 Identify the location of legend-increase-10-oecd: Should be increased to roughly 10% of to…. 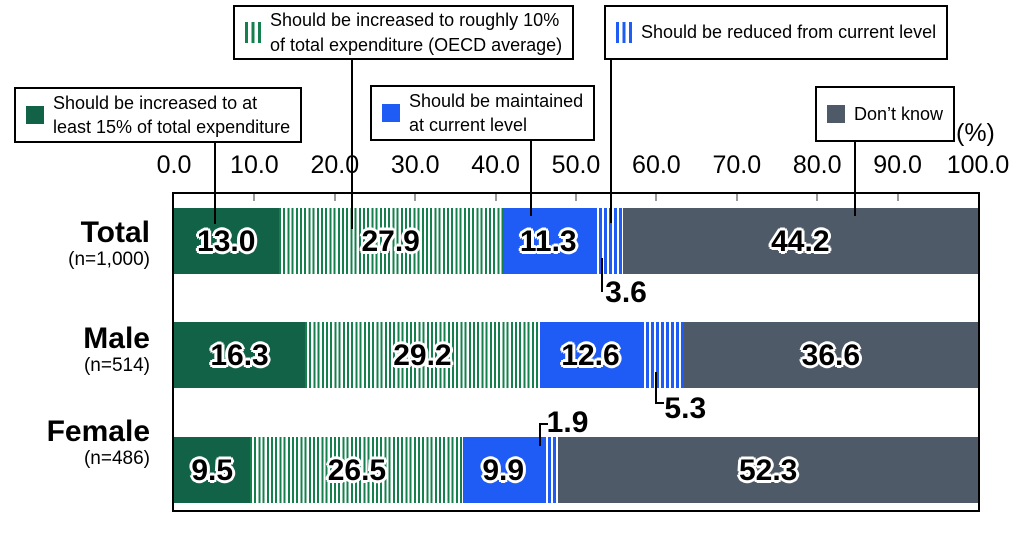
(404, 32).